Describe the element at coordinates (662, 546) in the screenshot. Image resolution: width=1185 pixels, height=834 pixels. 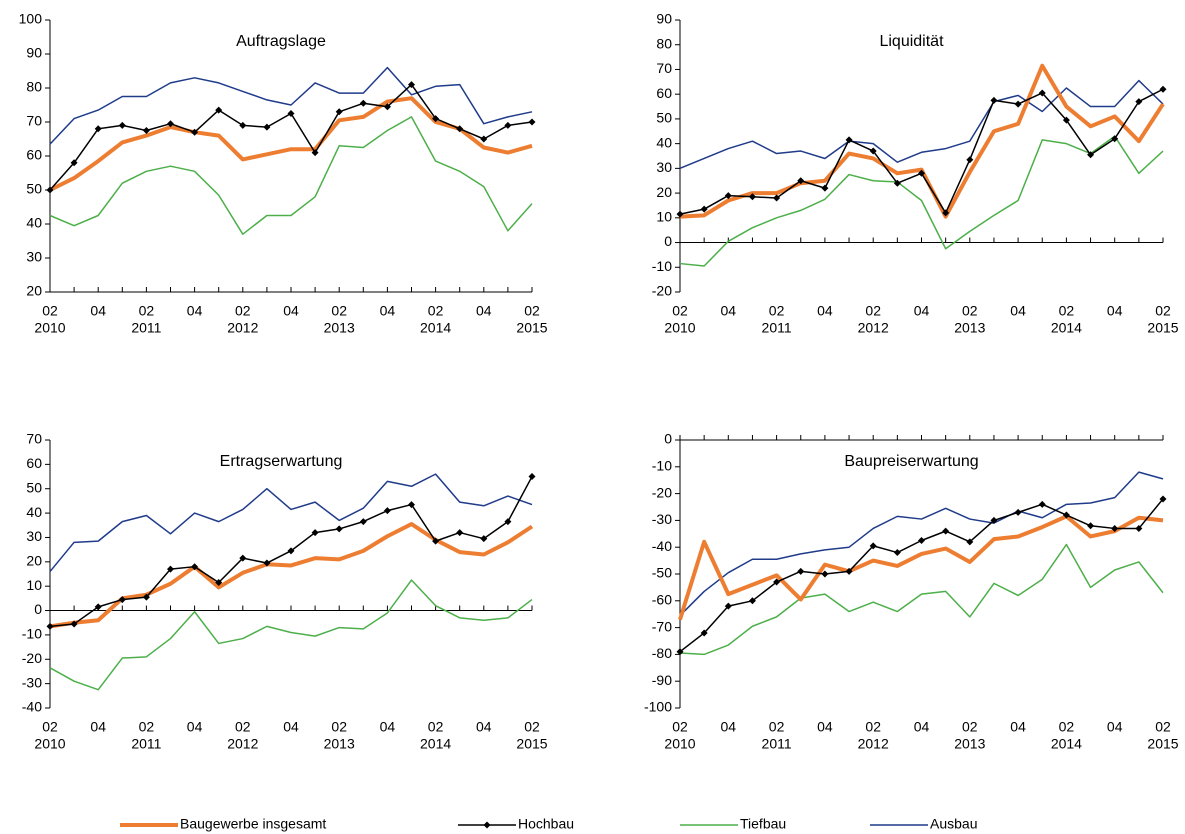
I see `y-tick-label: -40` at that location.